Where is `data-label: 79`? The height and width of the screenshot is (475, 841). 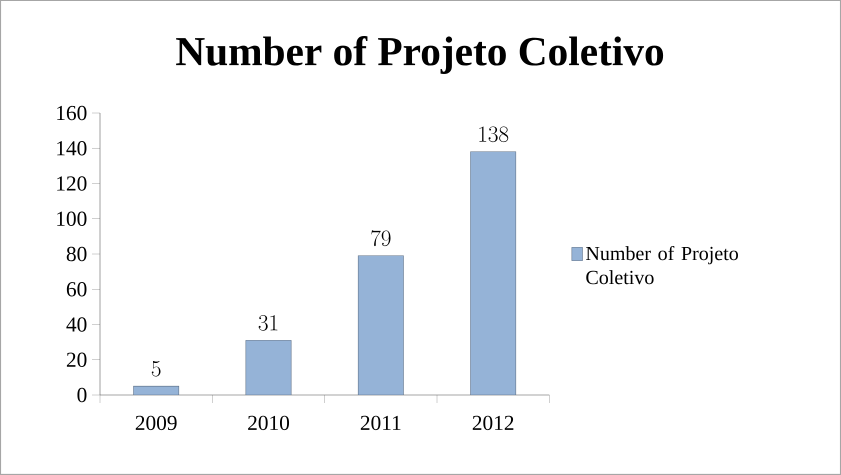
data-label: 79 is located at coordinates (381, 238).